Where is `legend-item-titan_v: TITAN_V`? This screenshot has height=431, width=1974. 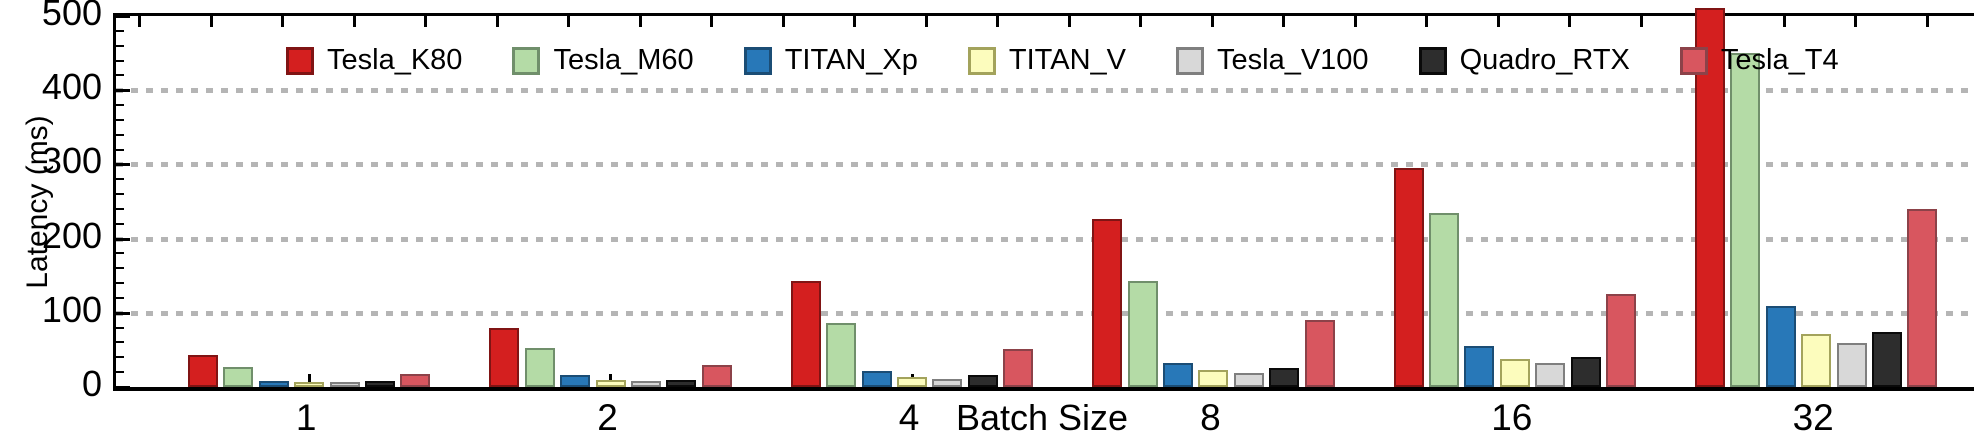 legend-item-titan_v: TITAN_V is located at coordinates (1046, 60).